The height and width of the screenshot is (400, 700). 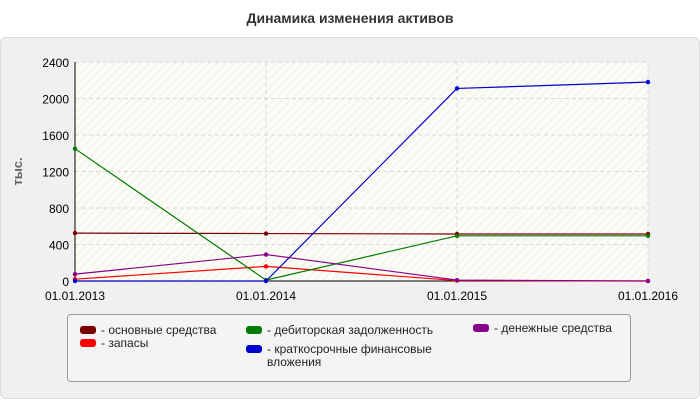 I want to click on legend-item-cash: денежные средства, so click(x=542, y=328).